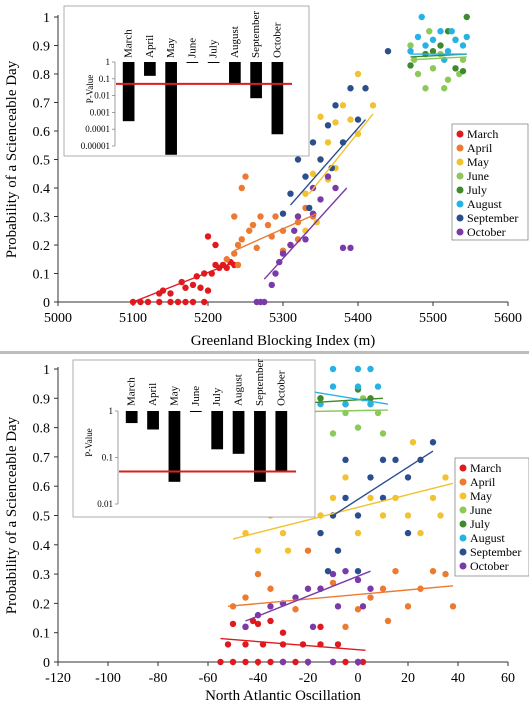  What do you see at coordinates (487, 538) in the screenshot?
I see `legend-label-august: August` at bounding box center [487, 538].